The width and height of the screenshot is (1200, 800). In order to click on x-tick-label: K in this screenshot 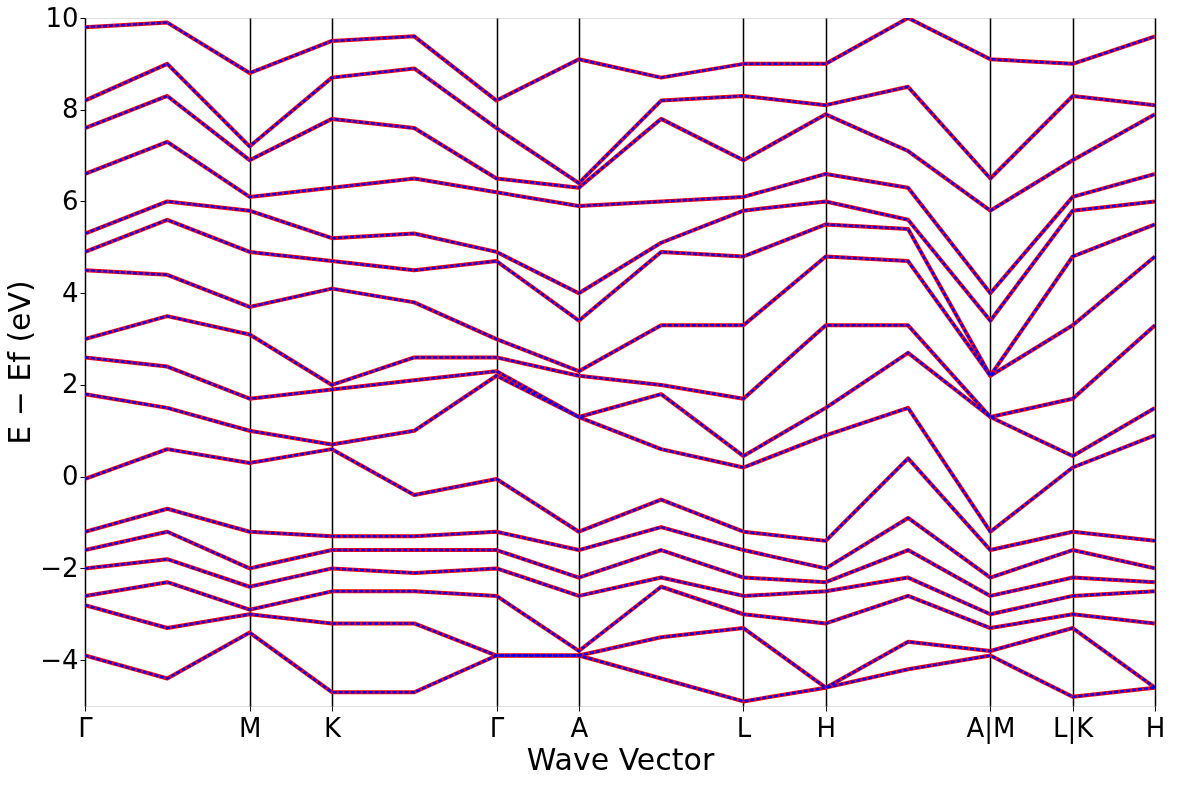, I will do `click(332, 727)`.